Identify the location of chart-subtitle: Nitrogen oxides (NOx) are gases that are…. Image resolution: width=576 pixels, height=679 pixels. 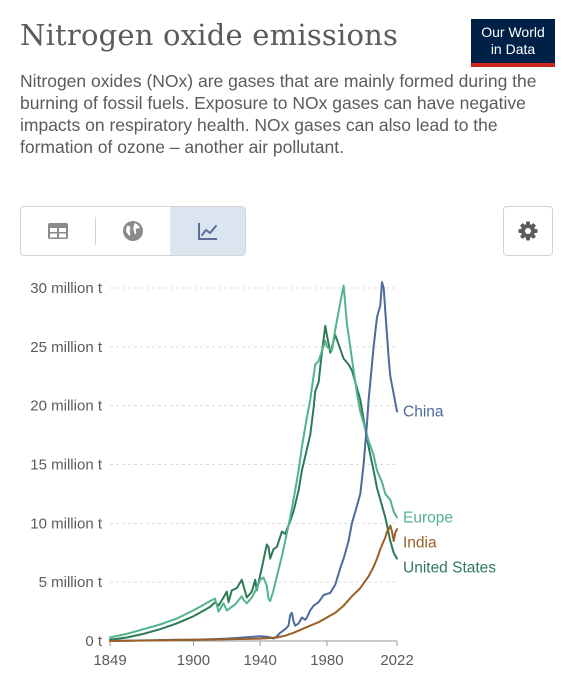
(278, 114).